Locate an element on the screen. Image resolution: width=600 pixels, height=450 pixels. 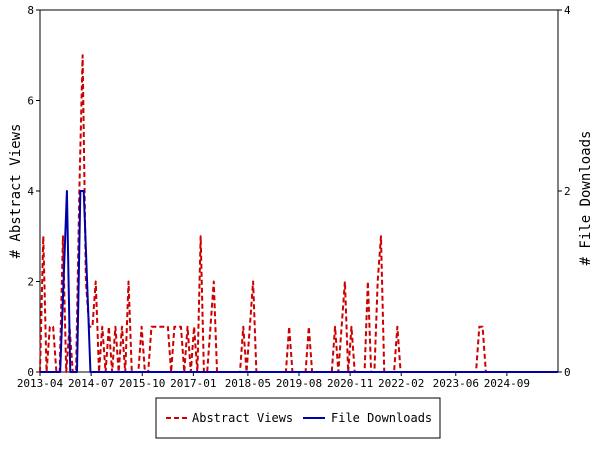
left-tick-label: 4 is located at coordinates (30, 191).